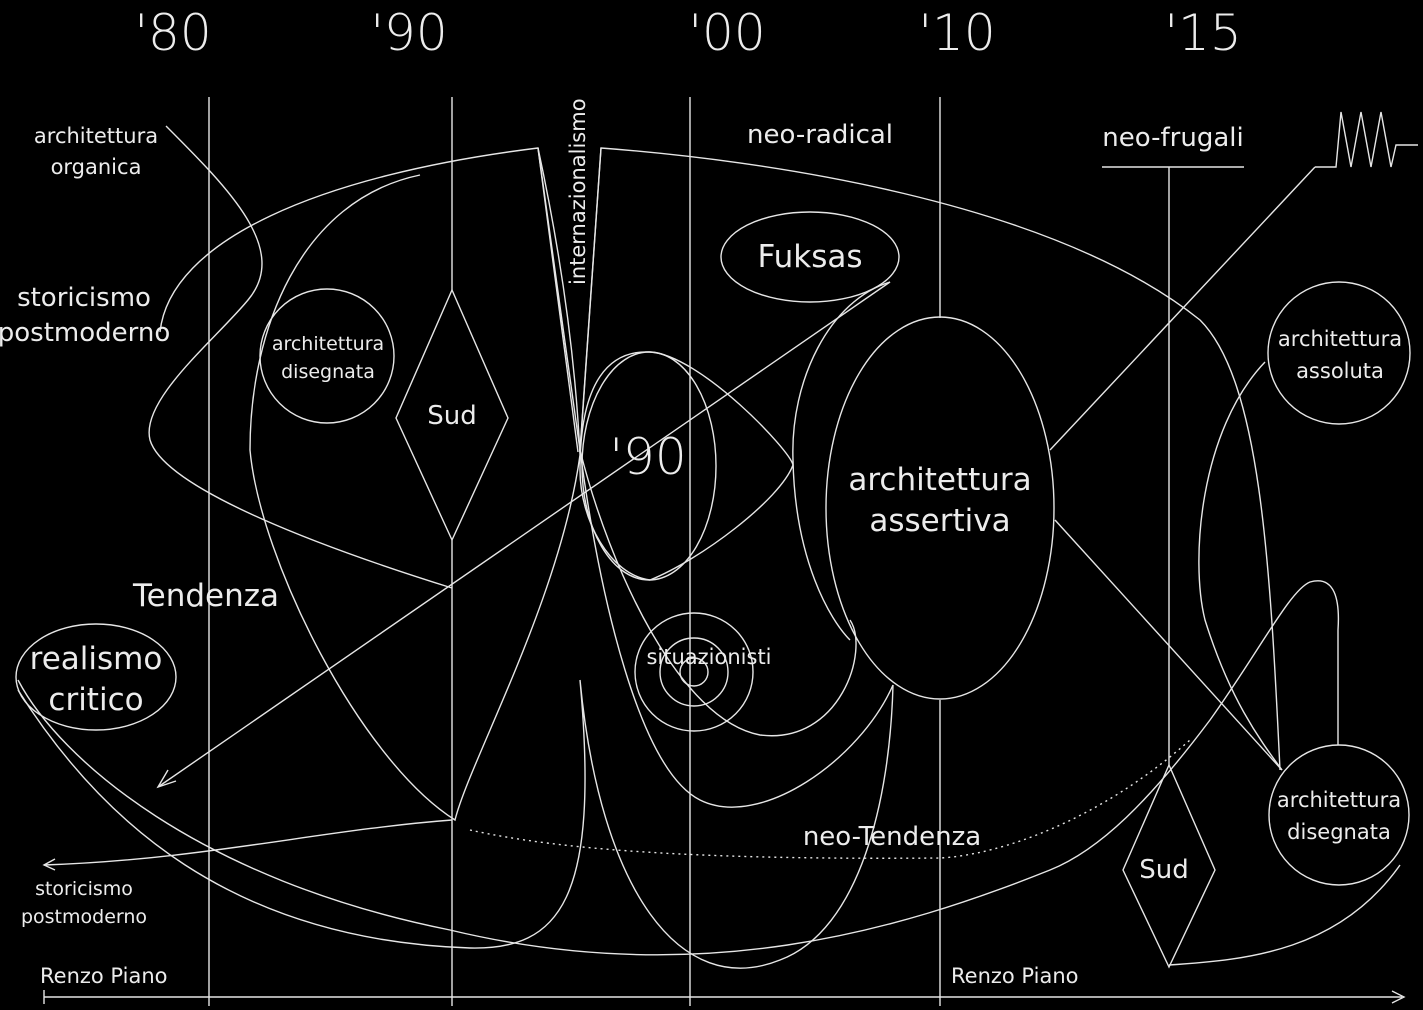  Describe the element at coordinates (248, 842) in the screenshot. I see `storicismo-bottom-arrow-line` at that location.